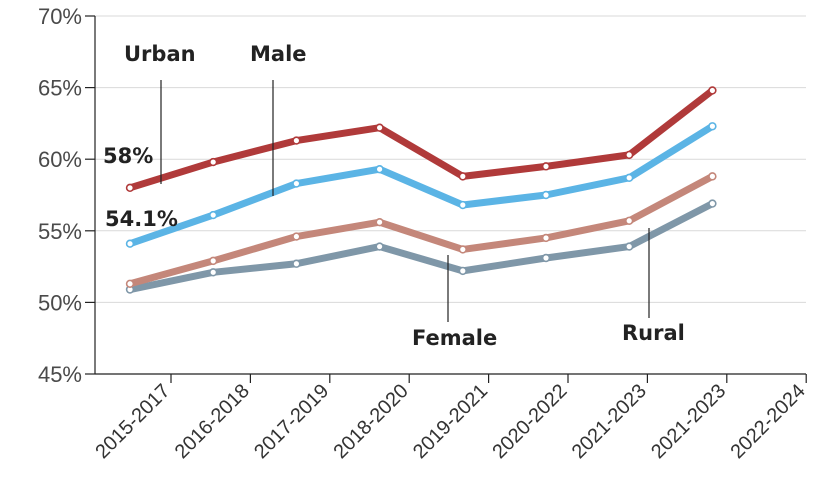  What do you see at coordinates (60, 159) in the screenshot?
I see `y-tick-label: 60%` at bounding box center [60, 159].